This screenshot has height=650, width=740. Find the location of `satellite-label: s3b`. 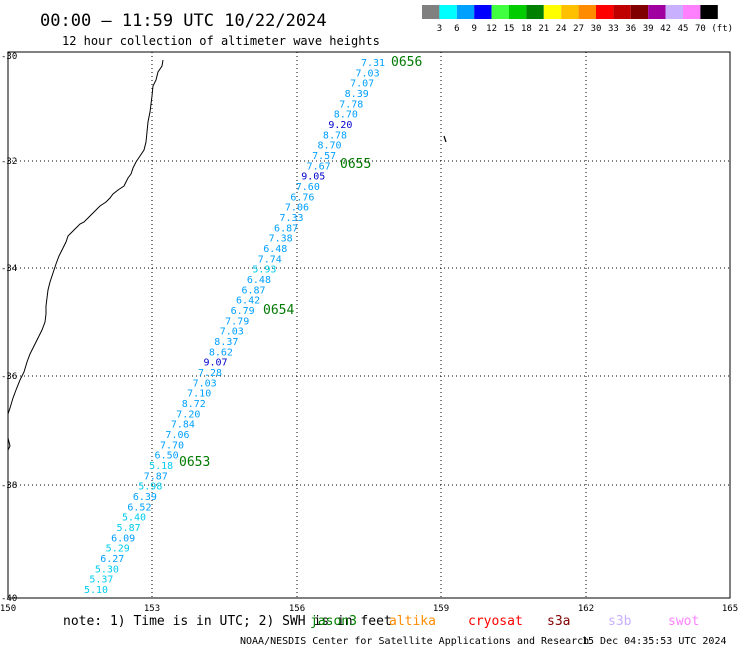

satellite-label: s3b is located at coordinates (620, 621).